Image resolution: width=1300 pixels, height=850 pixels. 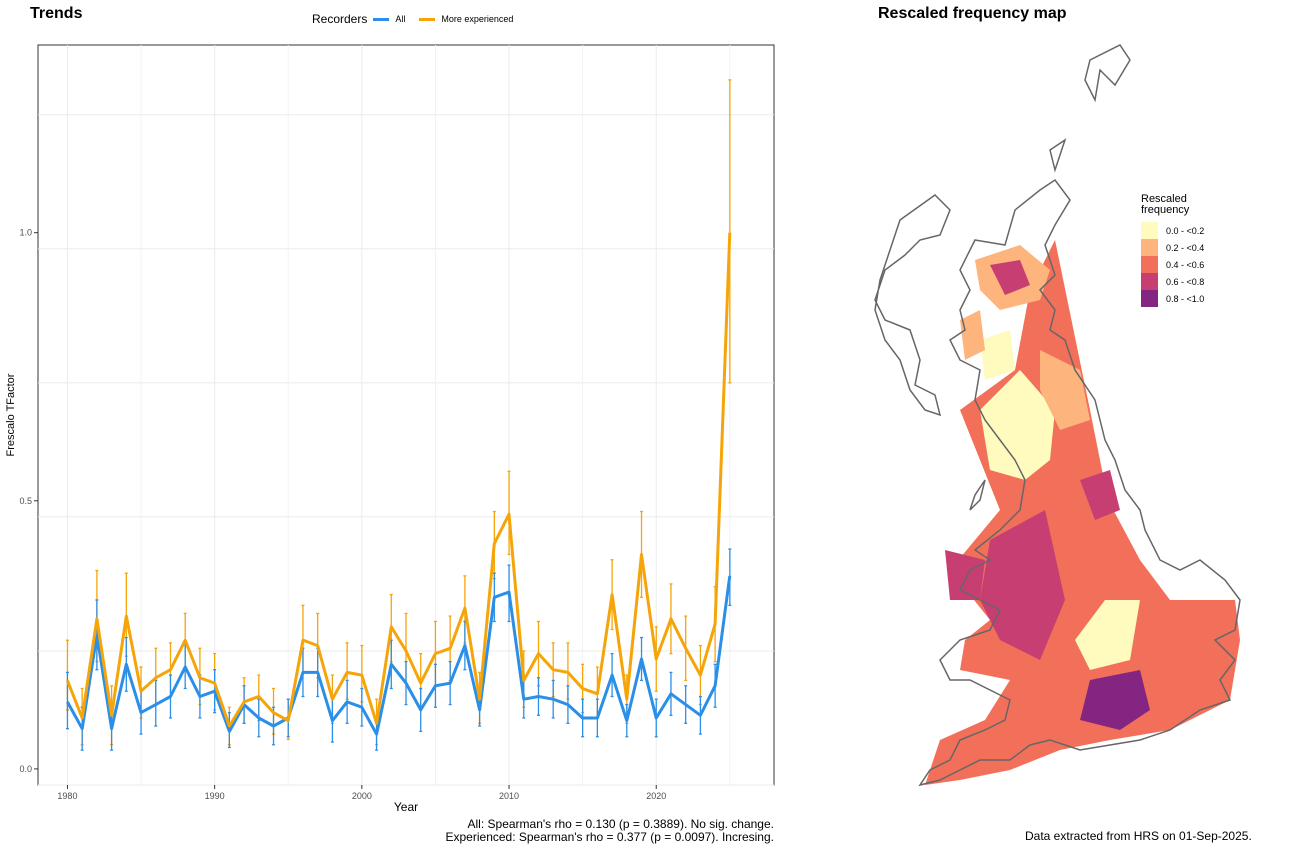 I want to click on x-tick-label: 2020, so click(x=656, y=796).